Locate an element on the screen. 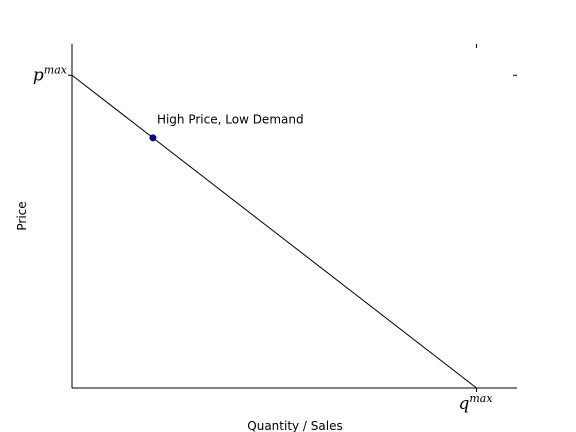 The width and height of the screenshot is (576, 432). data-point is located at coordinates (153, 138).